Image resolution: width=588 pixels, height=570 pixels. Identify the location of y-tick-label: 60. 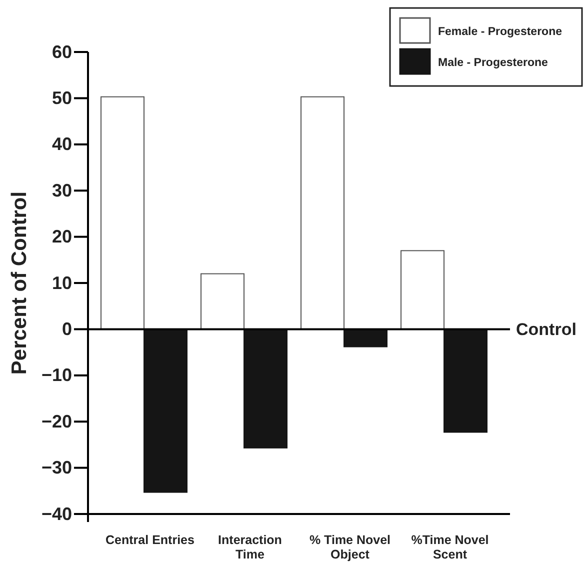
(62, 52).